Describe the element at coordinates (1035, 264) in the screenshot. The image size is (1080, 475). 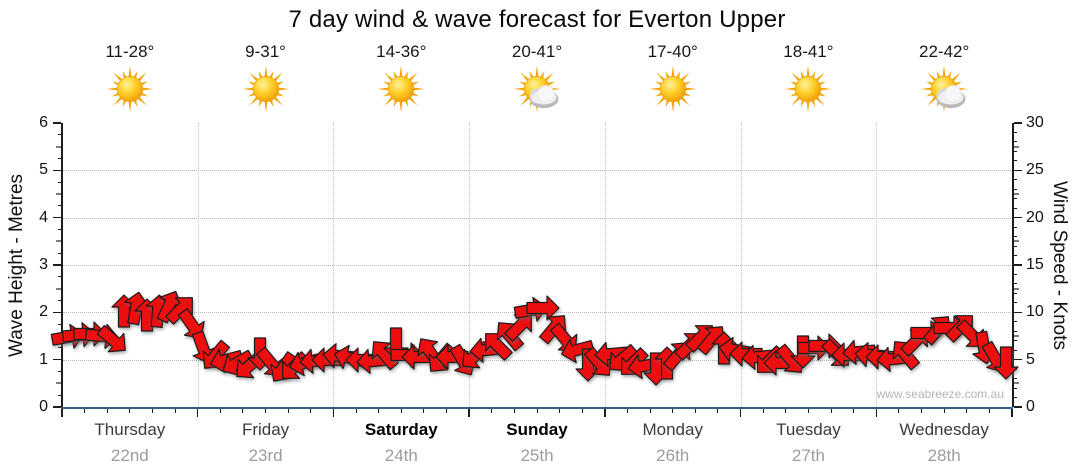
I see `right-axis-tick-label: 15` at that location.